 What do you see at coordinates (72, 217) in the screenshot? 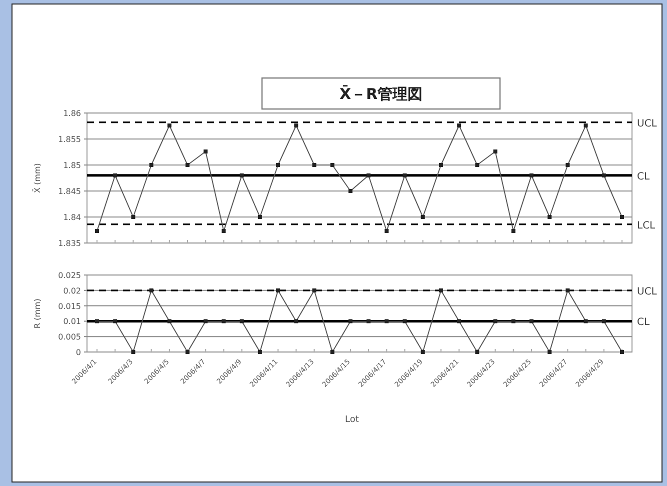
I see `y-tick-label: 1.84` at bounding box center [72, 217].